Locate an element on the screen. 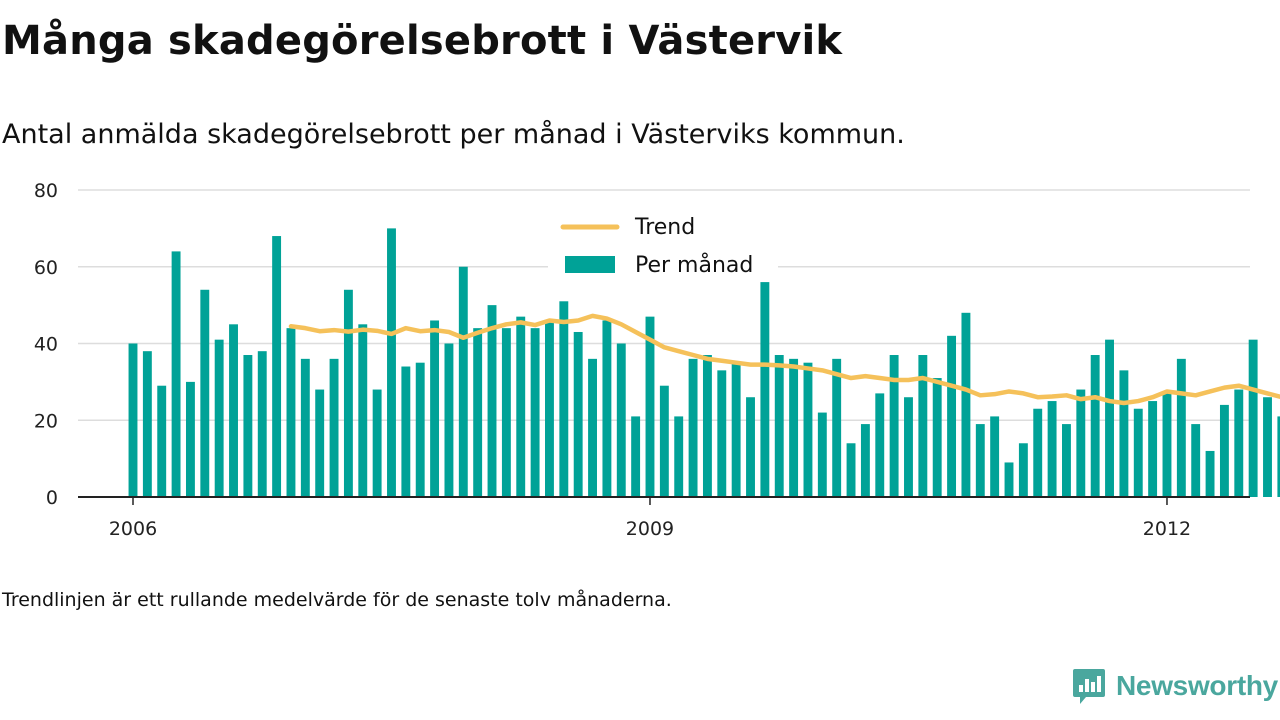 Image resolution: width=1280 pixels, height=720 pixels. brand-name: Newsworthy is located at coordinates (1197, 685).